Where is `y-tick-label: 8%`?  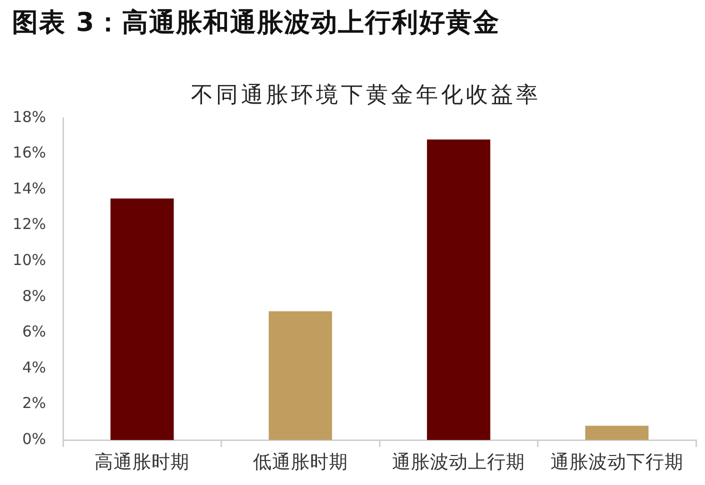
y-tick-label: 8% is located at coordinates (34, 295).